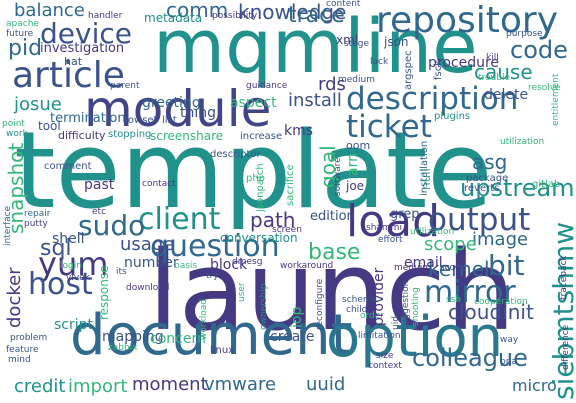 This screenshot has width=576, height=403. Describe the element at coordinates (423, 263) in the screenshot. I see `word-email: email` at that location.